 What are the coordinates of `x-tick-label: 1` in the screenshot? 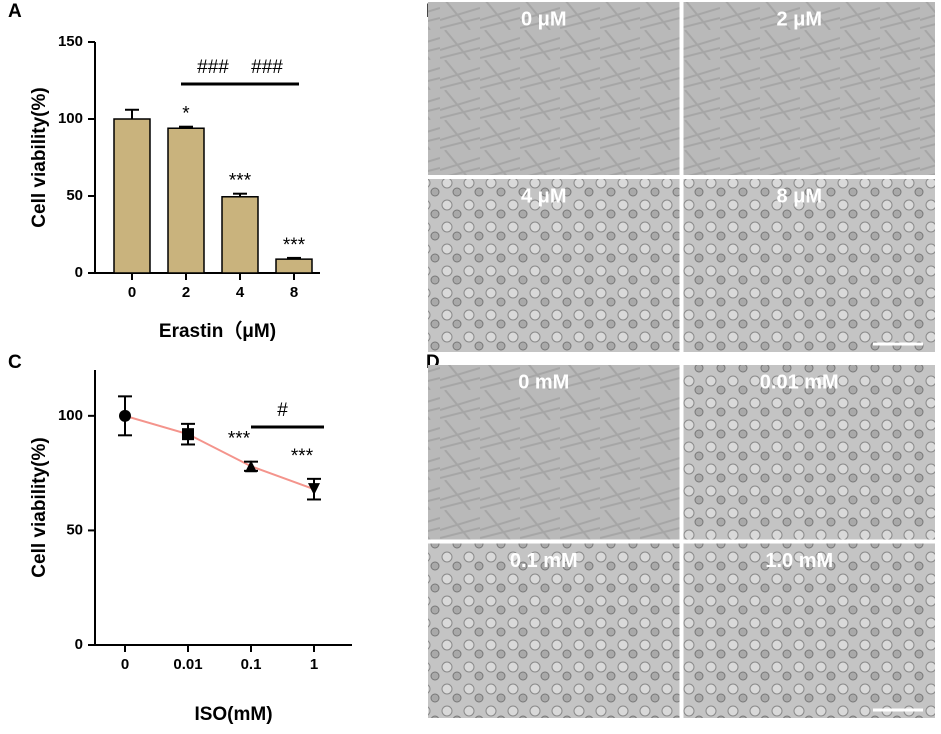 It's located at (314, 664).